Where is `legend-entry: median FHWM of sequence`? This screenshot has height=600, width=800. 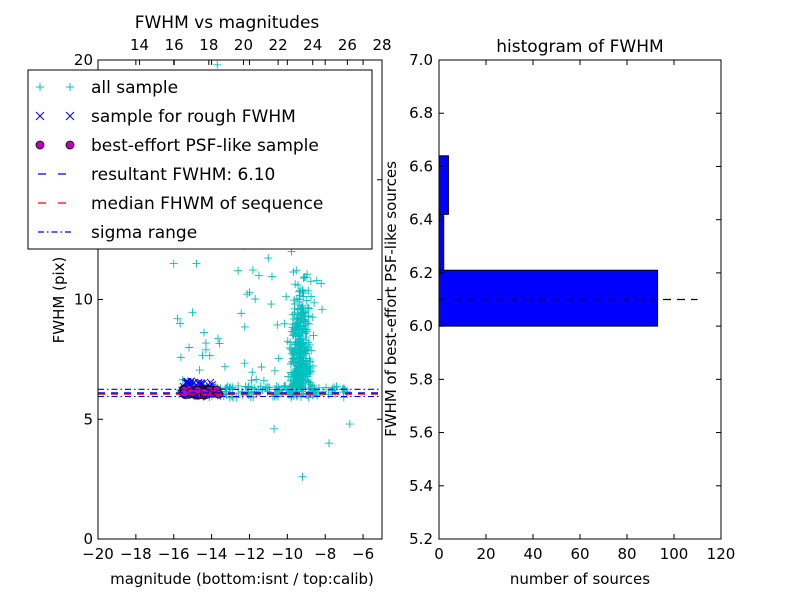
legend-entry: median FHWM of sequence is located at coordinates (180, 204).